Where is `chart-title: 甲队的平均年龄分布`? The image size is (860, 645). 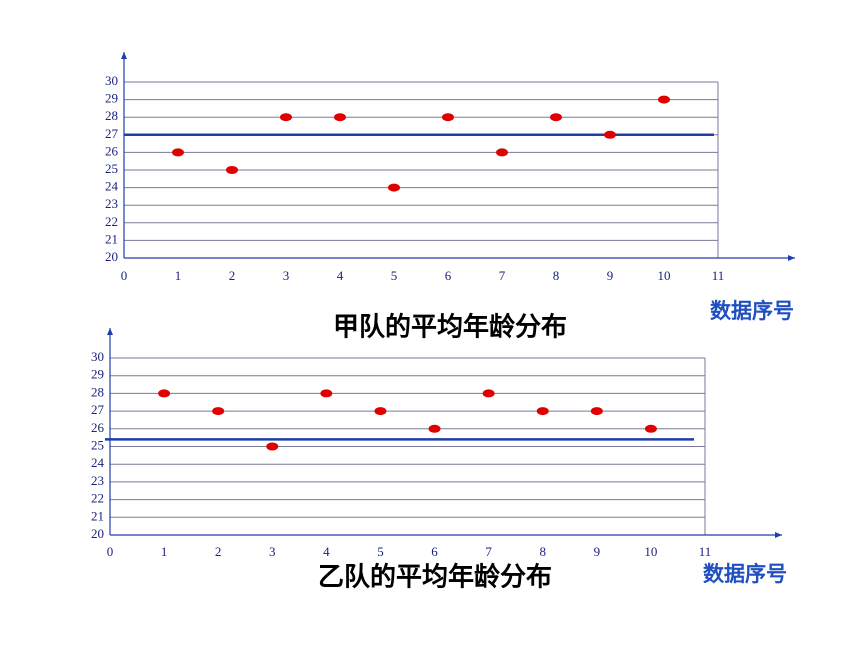 chart-title: 甲队的平均年龄分布 is located at coordinates (450, 327).